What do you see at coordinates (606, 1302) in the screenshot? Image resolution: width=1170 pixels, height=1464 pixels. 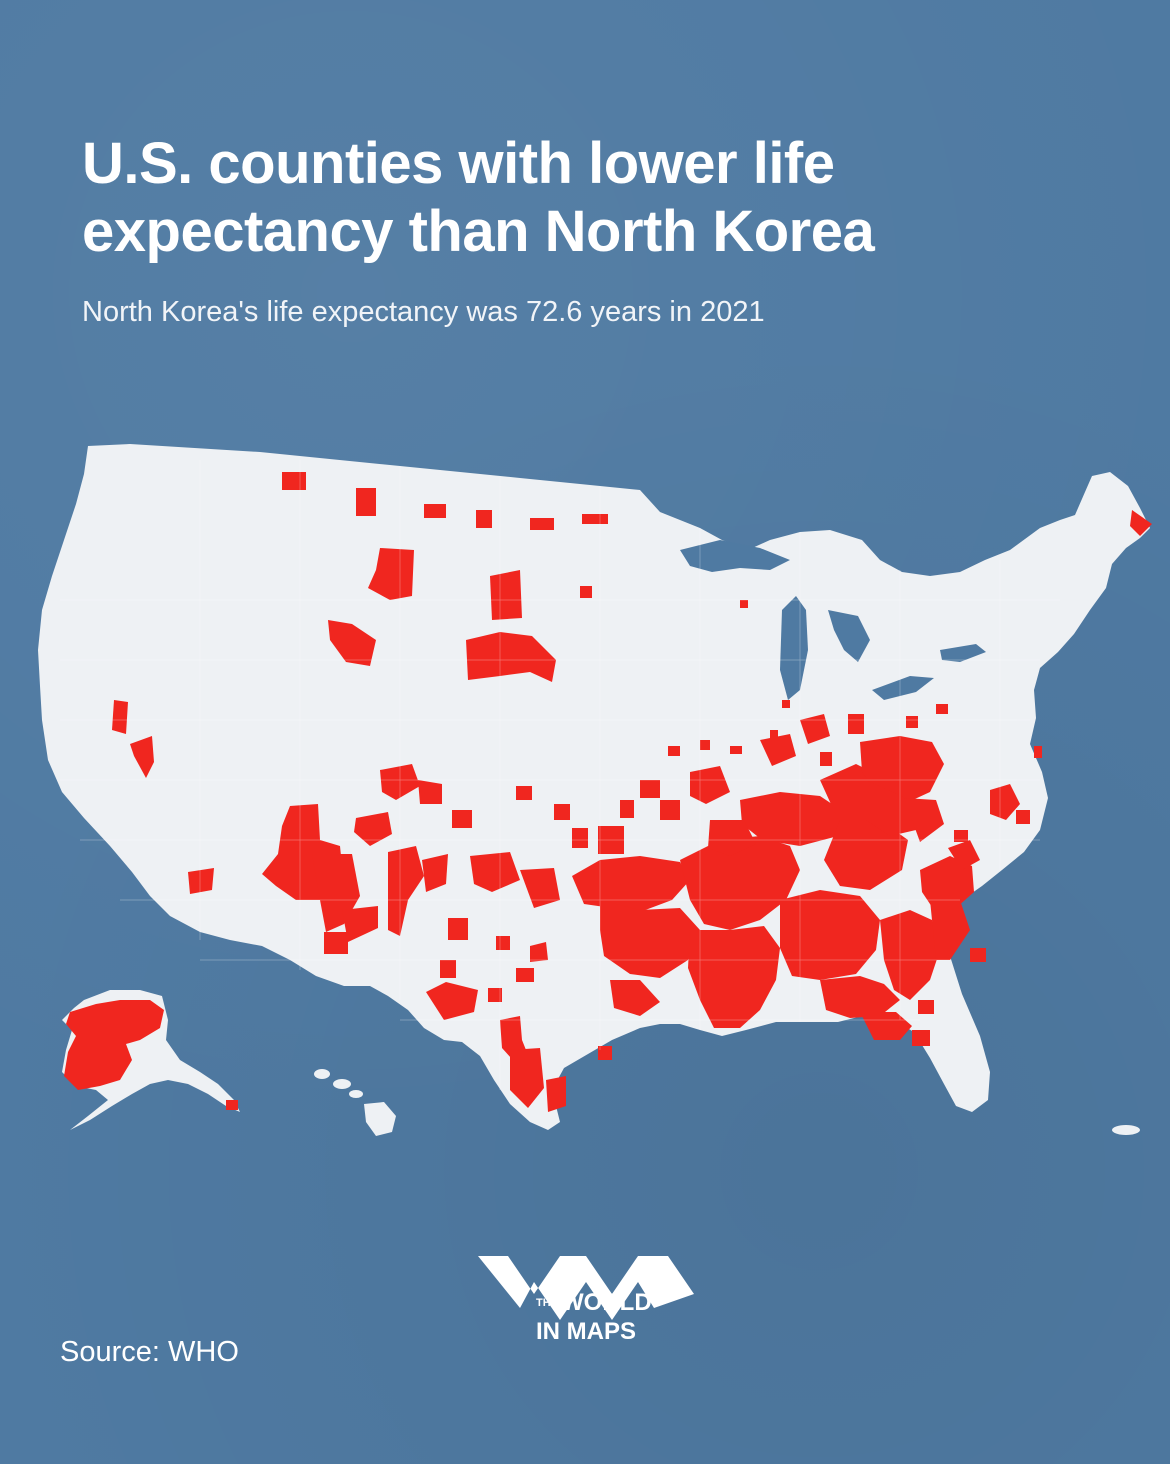 I see `logo-world: WORLD` at bounding box center [606, 1302].